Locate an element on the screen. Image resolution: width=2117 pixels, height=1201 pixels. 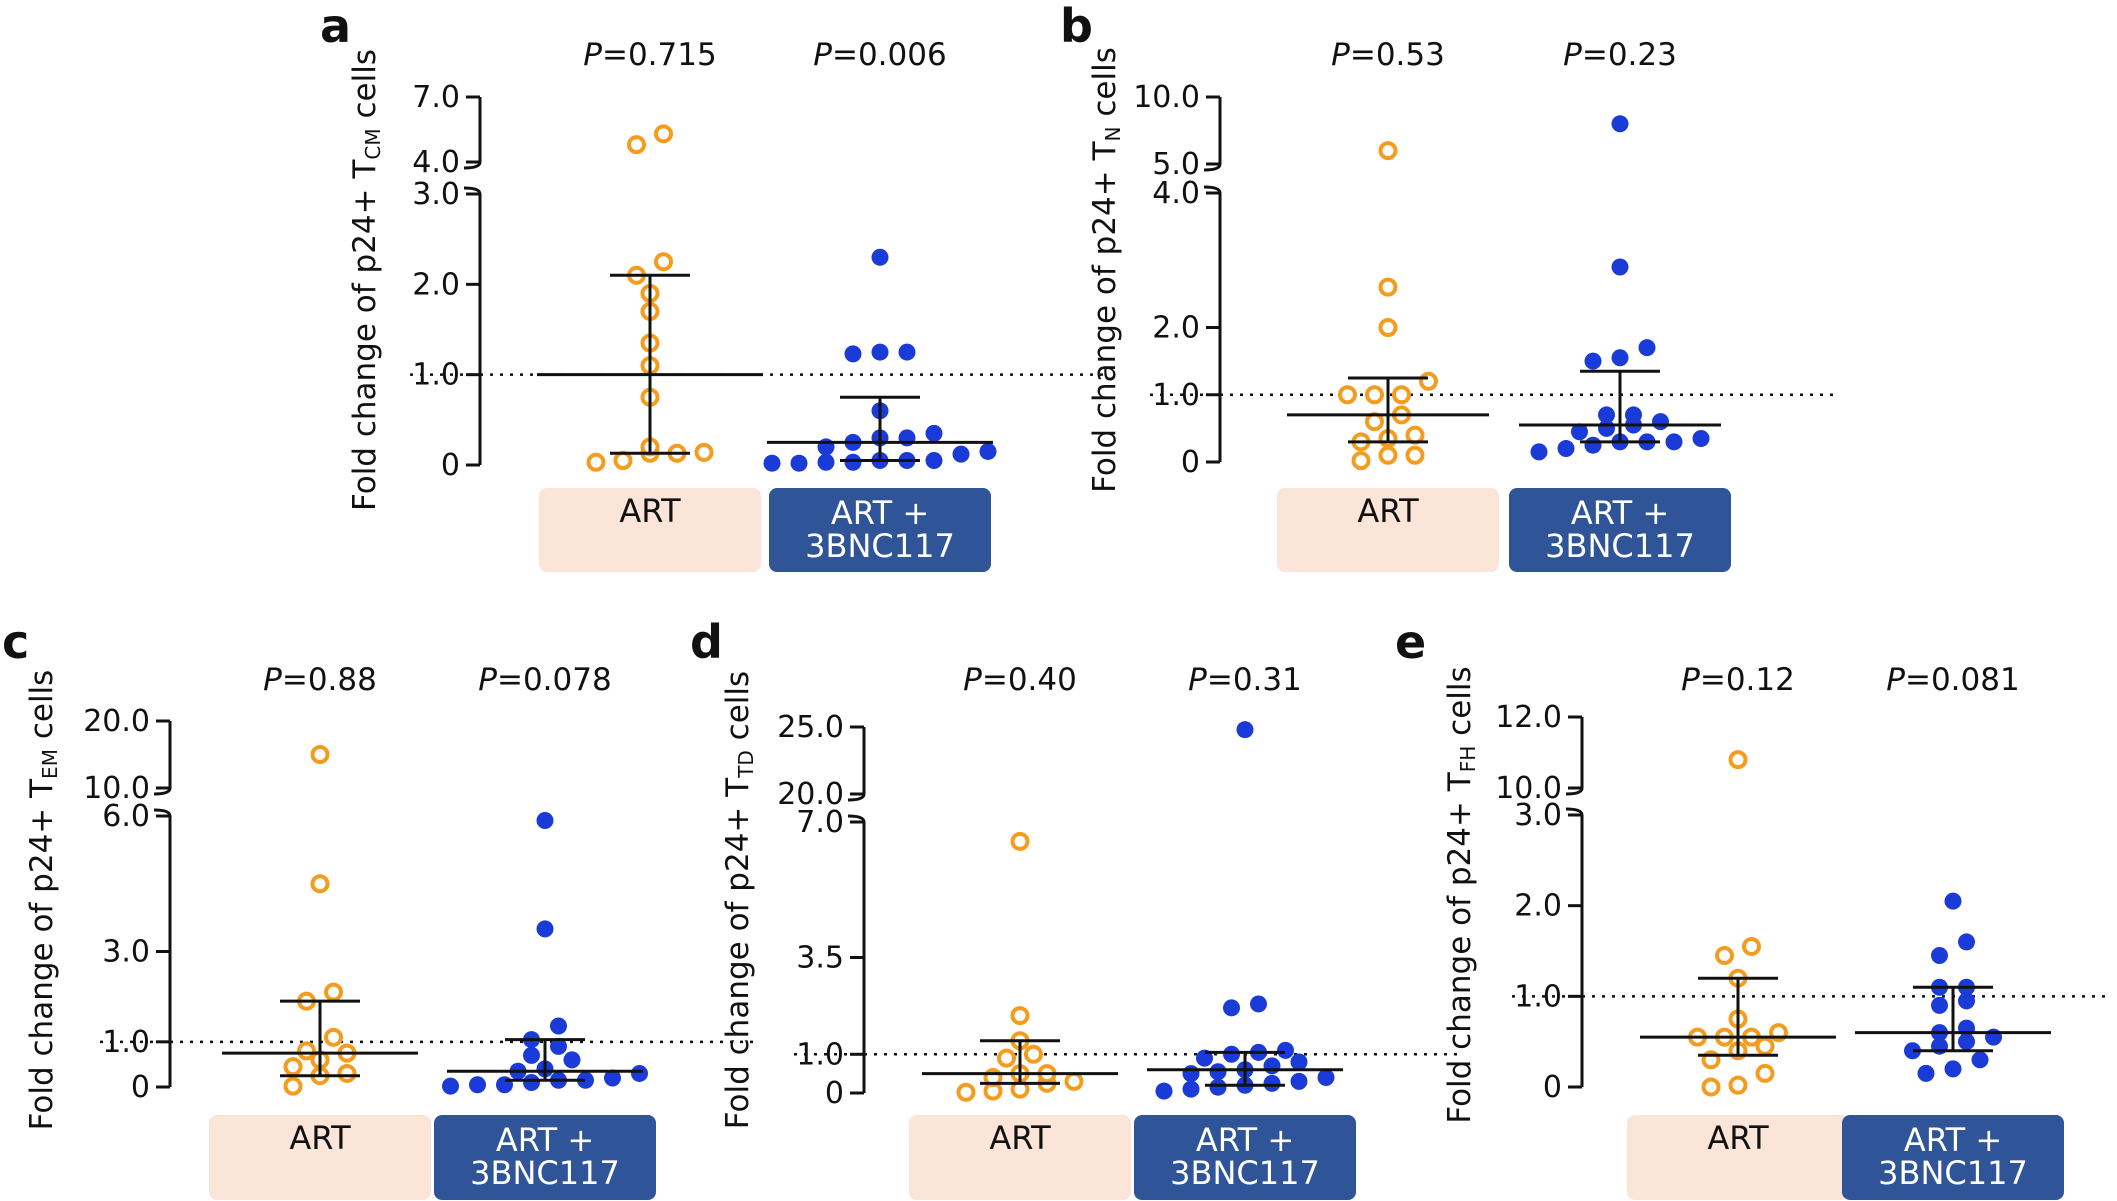
panel-letter: d is located at coordinates (706, 642).